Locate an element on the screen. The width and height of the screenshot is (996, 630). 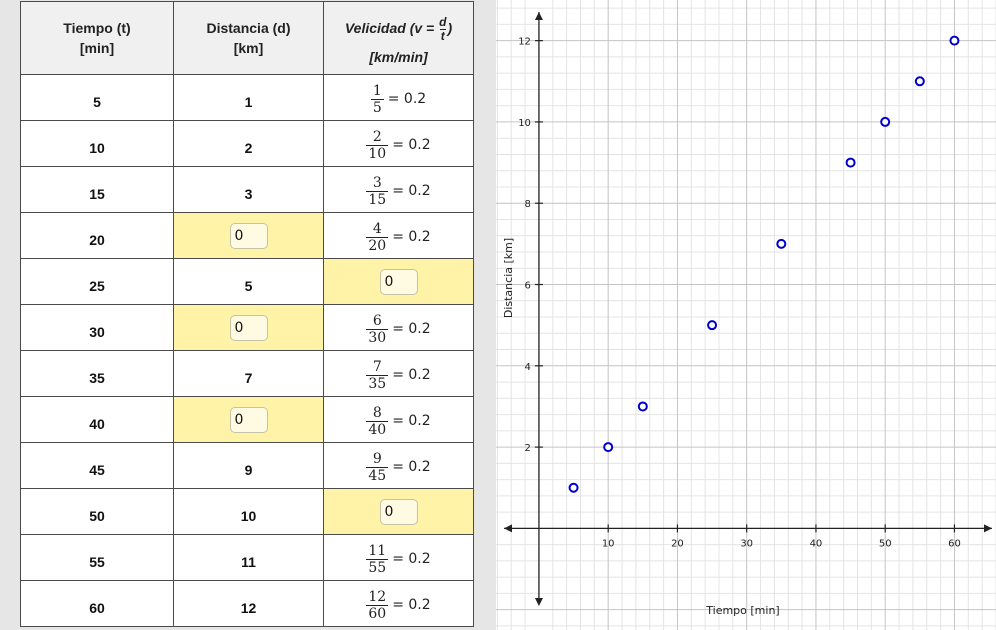
velocity-fraction: 2 10 is located at coordinates (377, 145).